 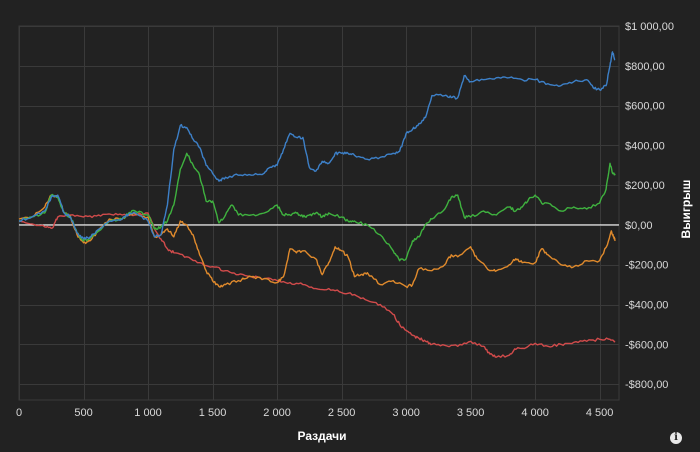 I want to click on y-tick-label: $0,00, so click(x=639, y=226).